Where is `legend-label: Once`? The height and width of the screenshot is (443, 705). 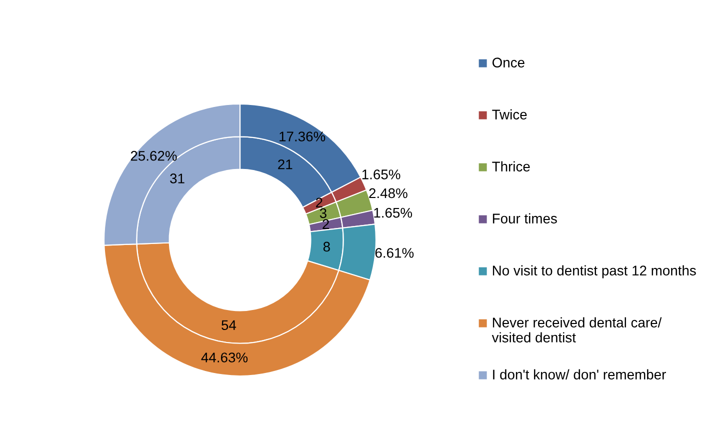 legend-label: Once is located at coordinates (508, 63).